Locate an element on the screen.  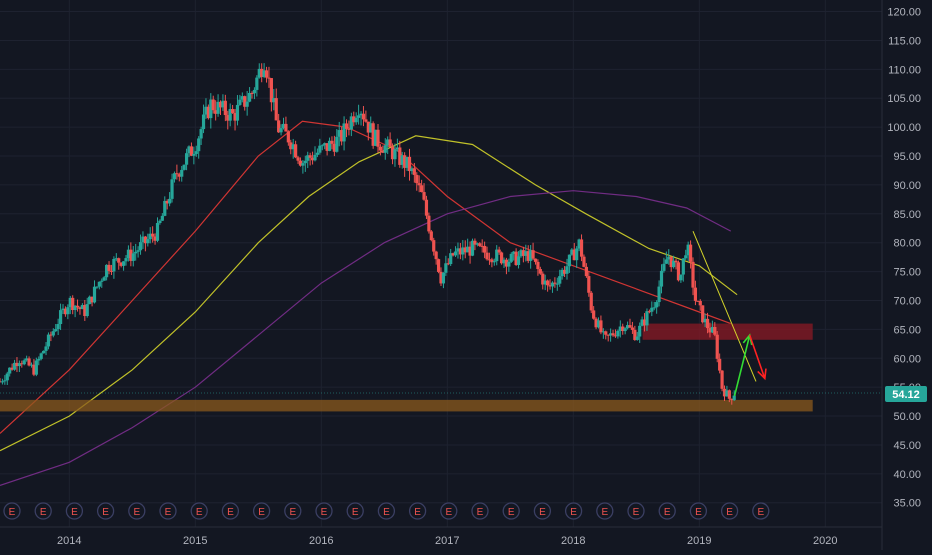
bear-arrow is located at coordinates (757, 356).